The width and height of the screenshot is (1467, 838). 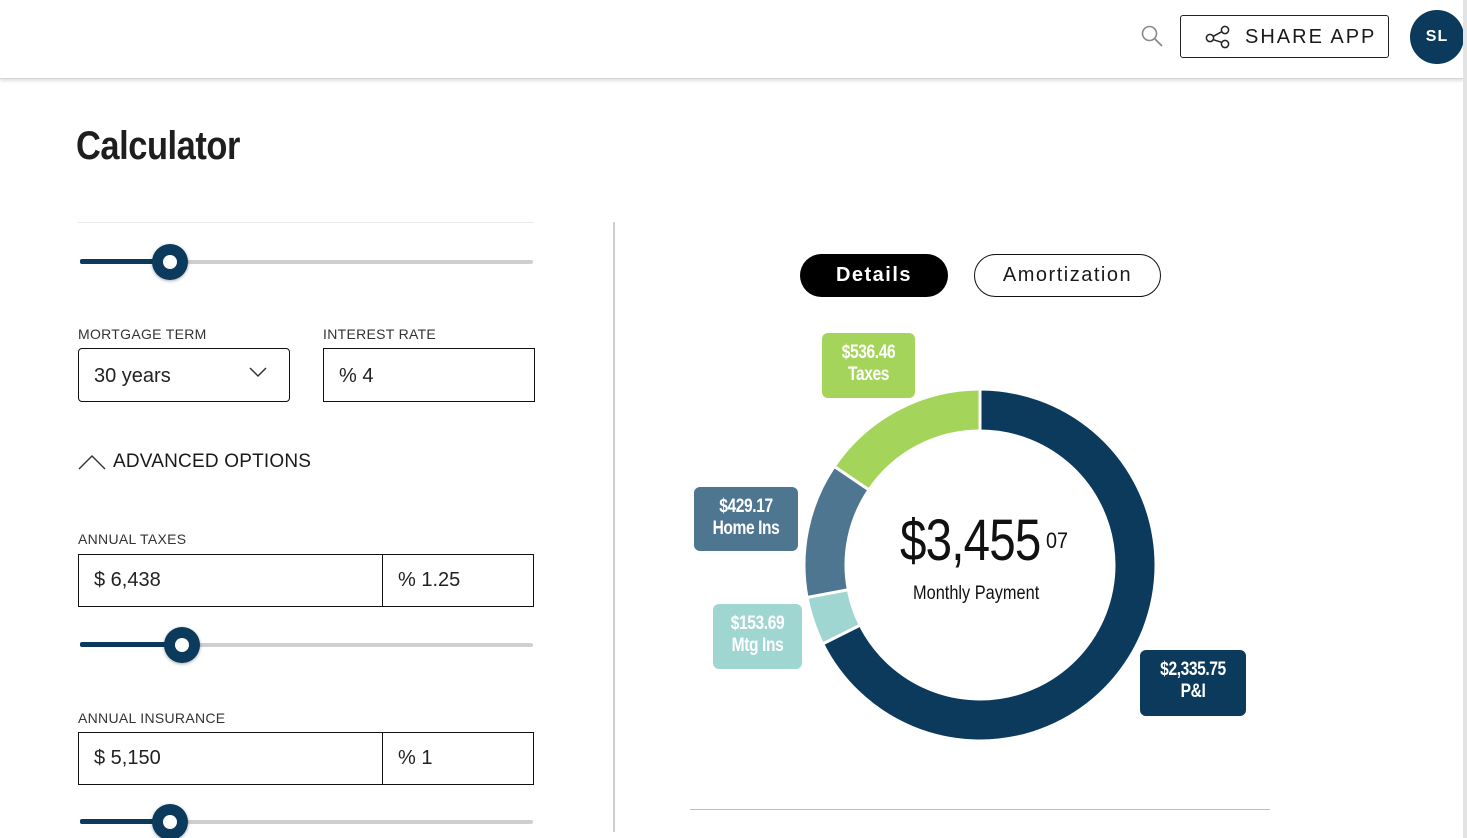 What do you see at coordinates (907, 439) in the screenshot?
I see `donut-segment-taxes` at bounding box center [907, 439].